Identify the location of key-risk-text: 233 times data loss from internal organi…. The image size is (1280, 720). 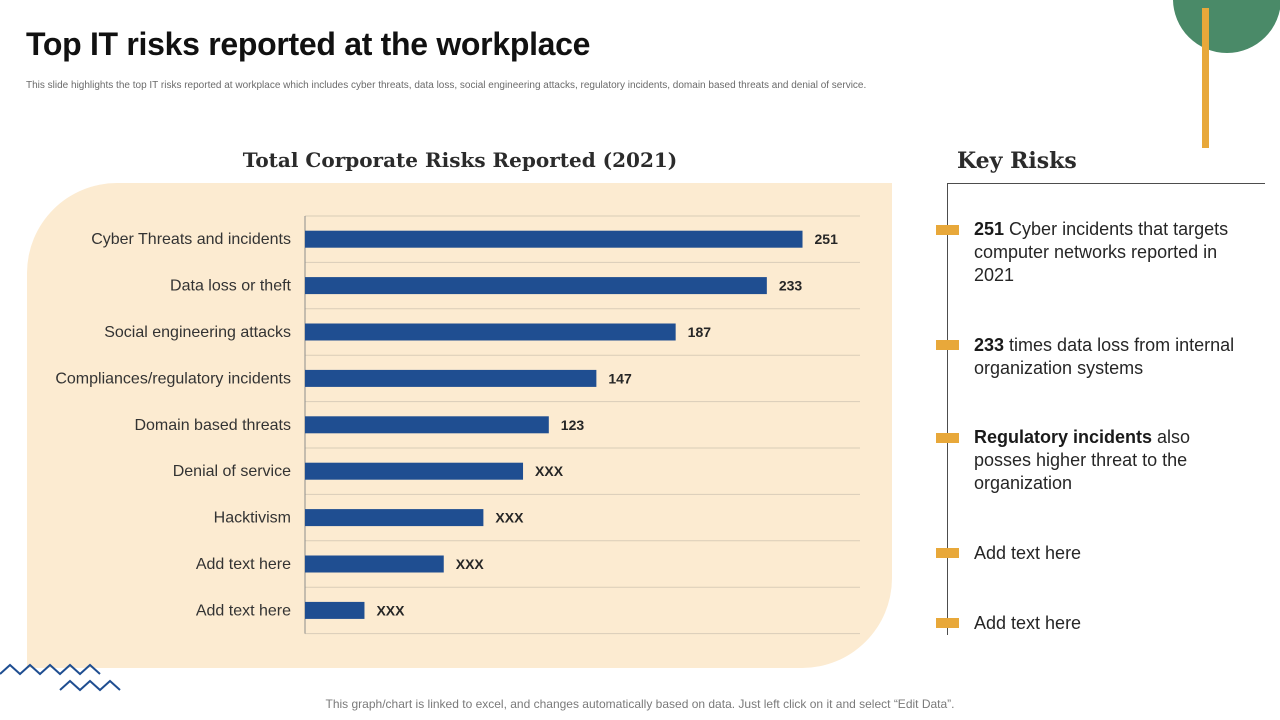
(1104, 356).